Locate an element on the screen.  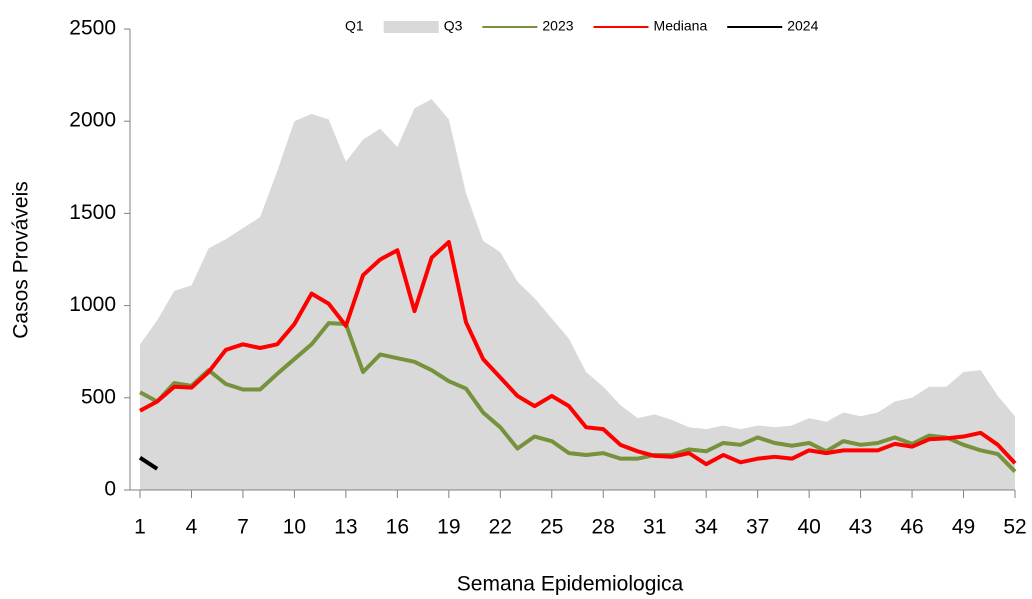
x-tick-label: 19 is located at coordinates (448, 527).